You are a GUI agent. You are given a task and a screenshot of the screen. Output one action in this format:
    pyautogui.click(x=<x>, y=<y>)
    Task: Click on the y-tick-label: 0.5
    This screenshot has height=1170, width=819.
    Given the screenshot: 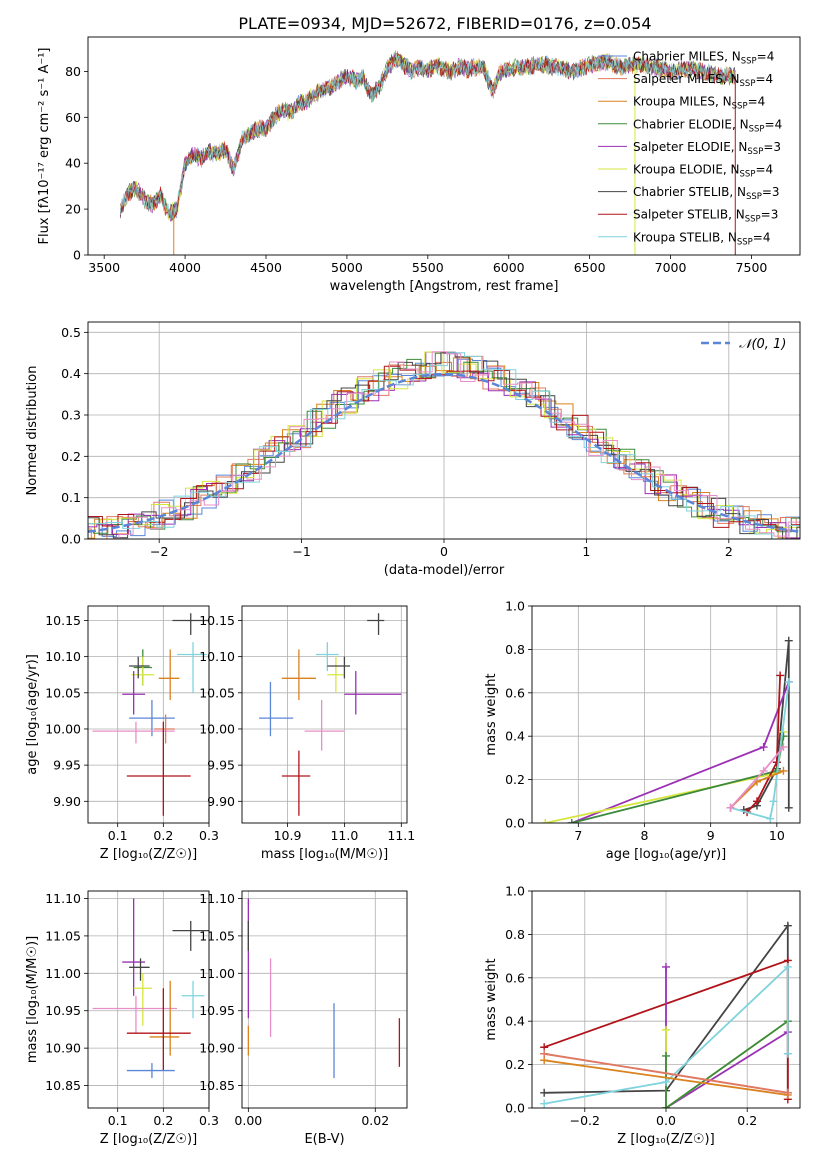 What is the action you would take?
    pyautogui.click(x=71, y=332)
    